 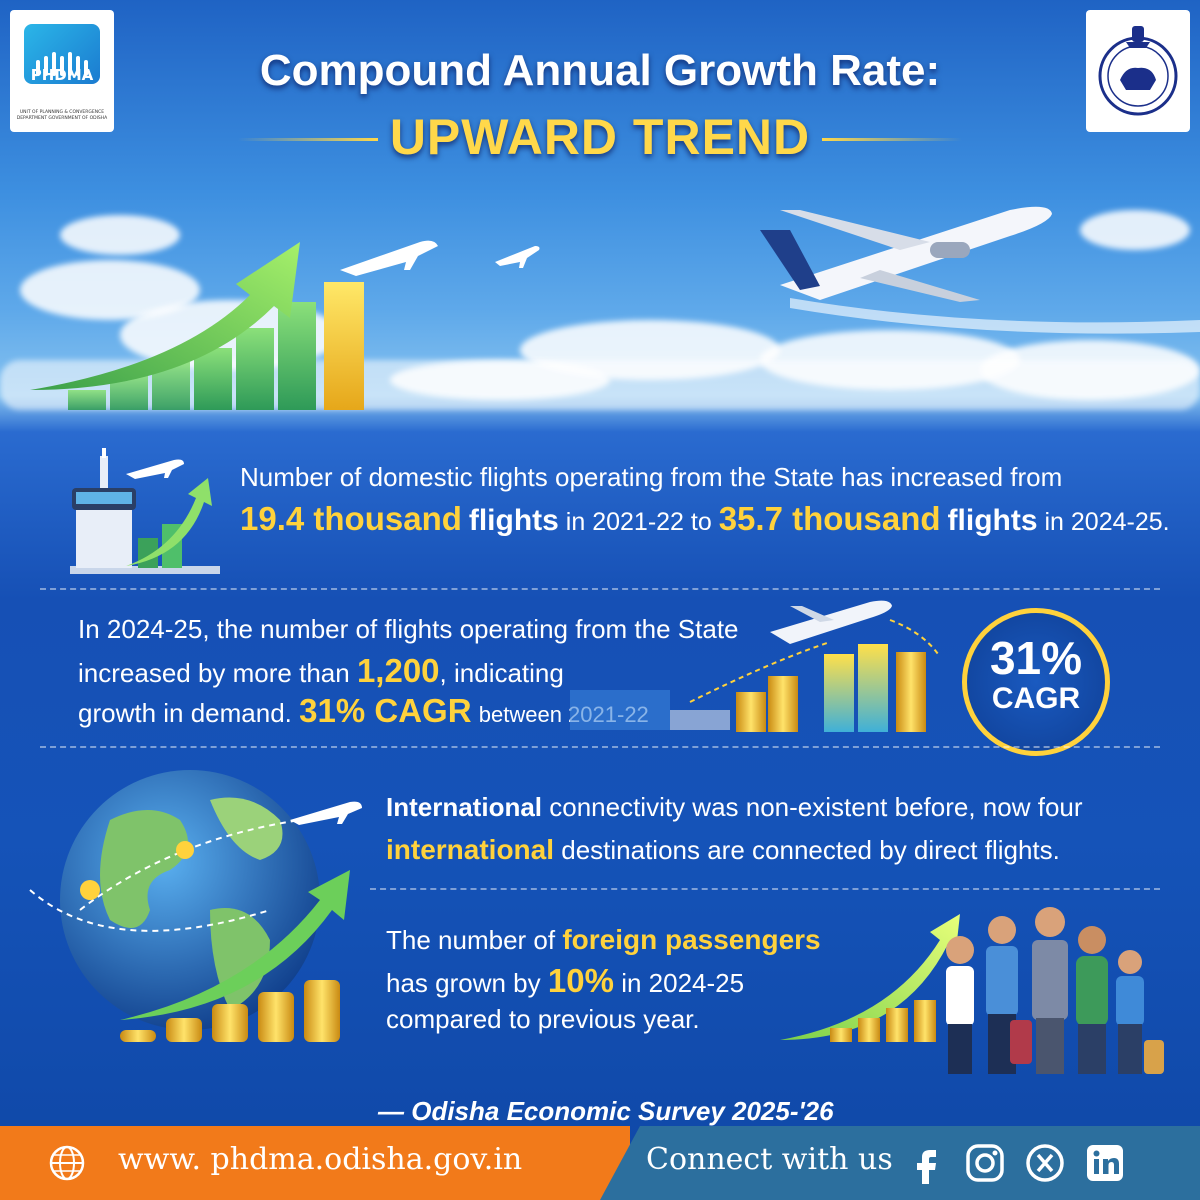 I want to click on cagr-inline-value: 31% CAGR, so click(x=385, y=710).